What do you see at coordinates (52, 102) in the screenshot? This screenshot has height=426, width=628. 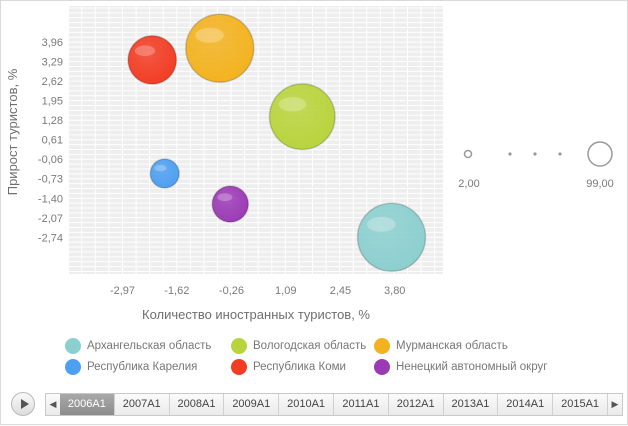 I see `y-tick-label: 1,95` at bounding box center [52, 102].